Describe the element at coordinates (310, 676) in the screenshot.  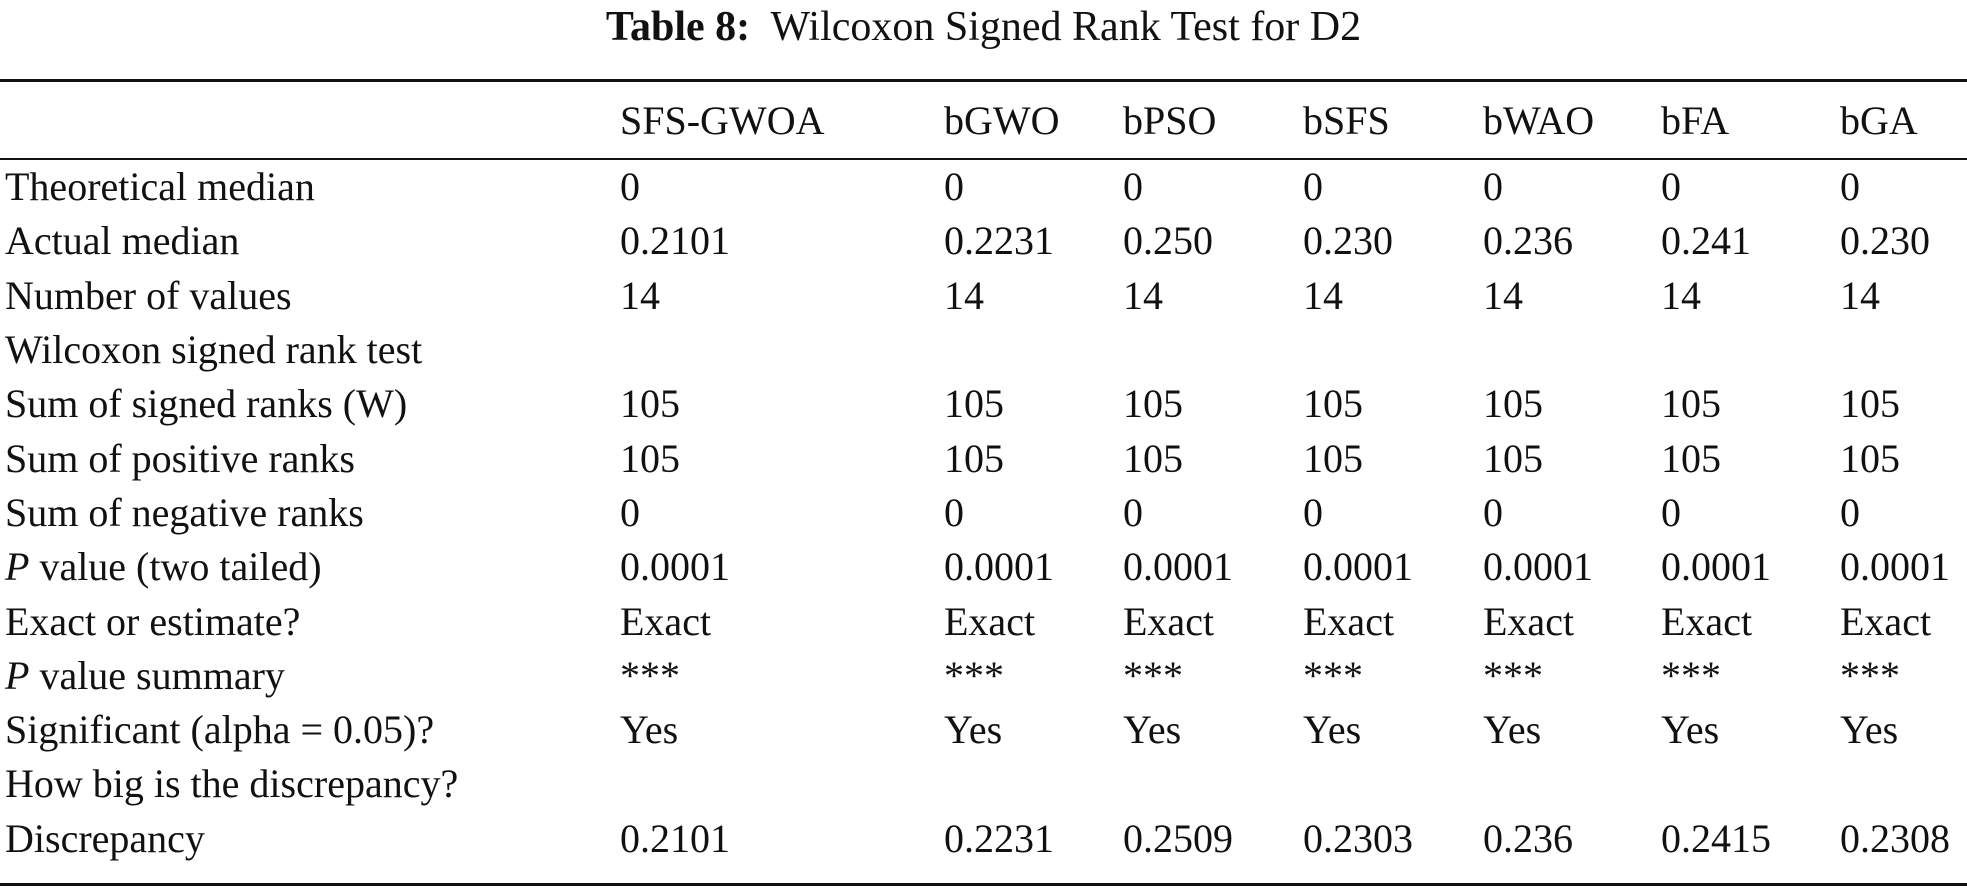
I see `row-label: P value summary` at that location.